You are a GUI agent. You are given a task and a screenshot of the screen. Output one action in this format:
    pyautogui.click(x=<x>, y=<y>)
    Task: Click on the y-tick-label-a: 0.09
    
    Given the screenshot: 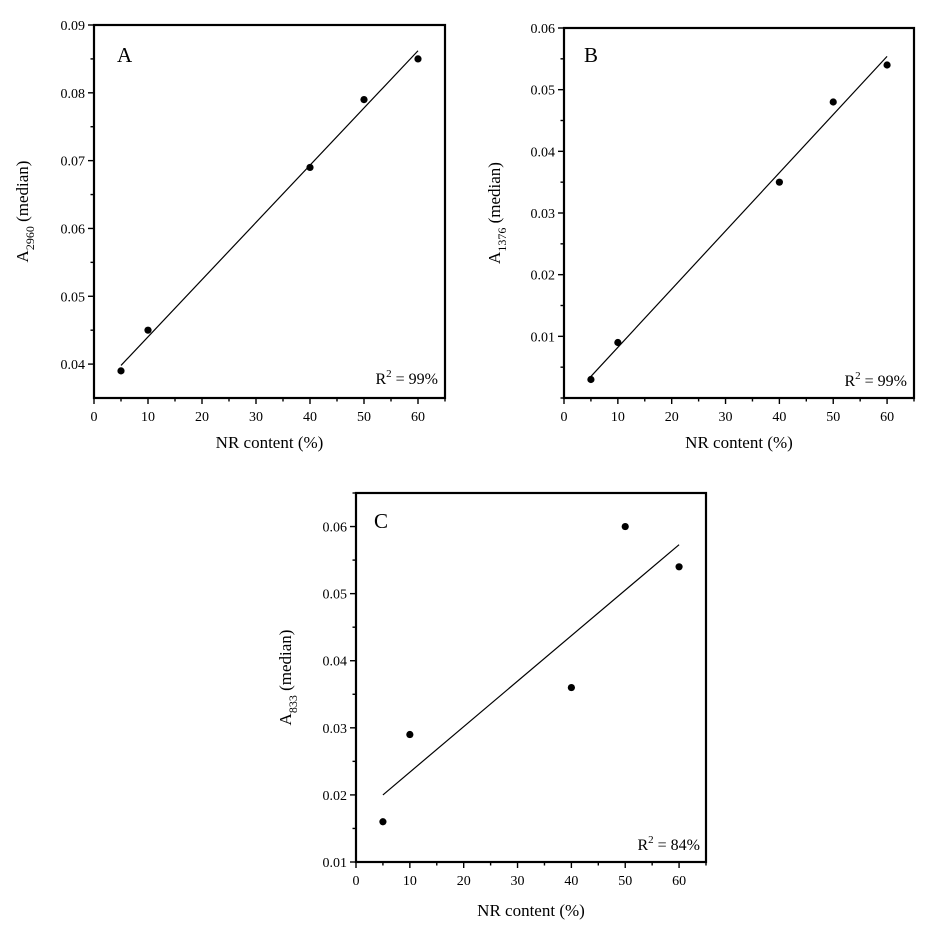 What is the action you would take?
    pyautogui.click(x=73, y=26)
    